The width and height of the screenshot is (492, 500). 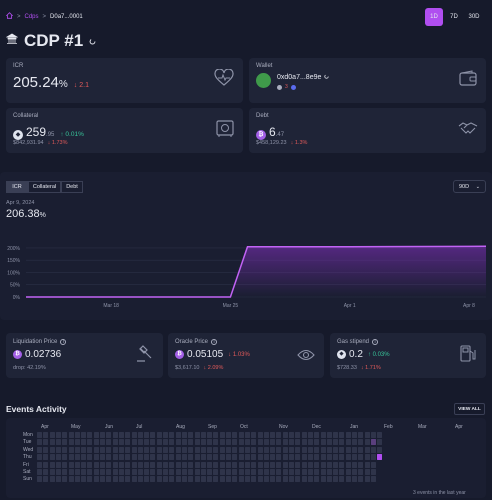 What do you see at coordinates (454, 17) in the screenshot?
I see `range-7d-button: 7D` at bounding box center [454, 17].